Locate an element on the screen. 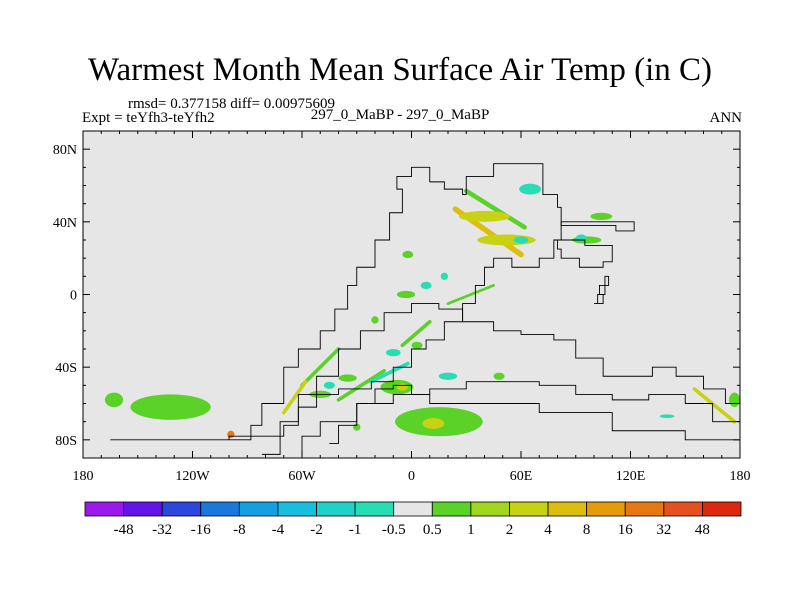  colorbar-label: 32 is located at coordinates (663, 530).